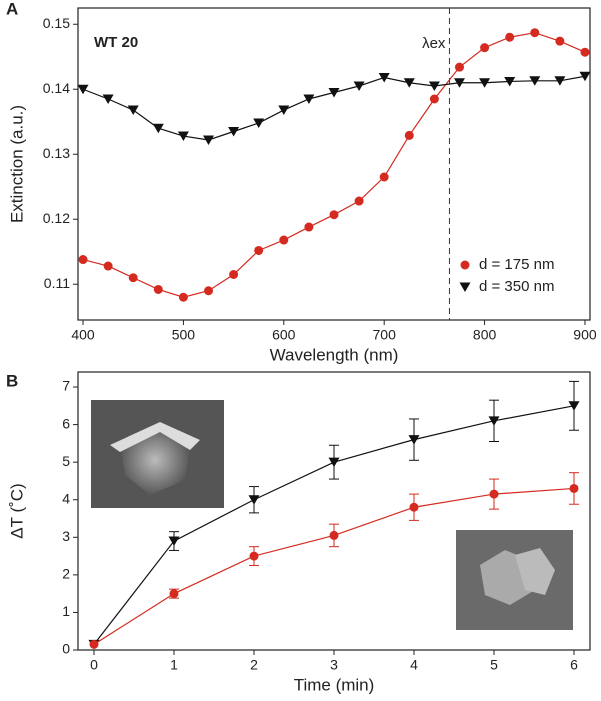  What do you see at coordinates (334, 354) in the screenshot?
I see `x-axis-label: Wavelength (nm)` at bounding box center [334, 354].